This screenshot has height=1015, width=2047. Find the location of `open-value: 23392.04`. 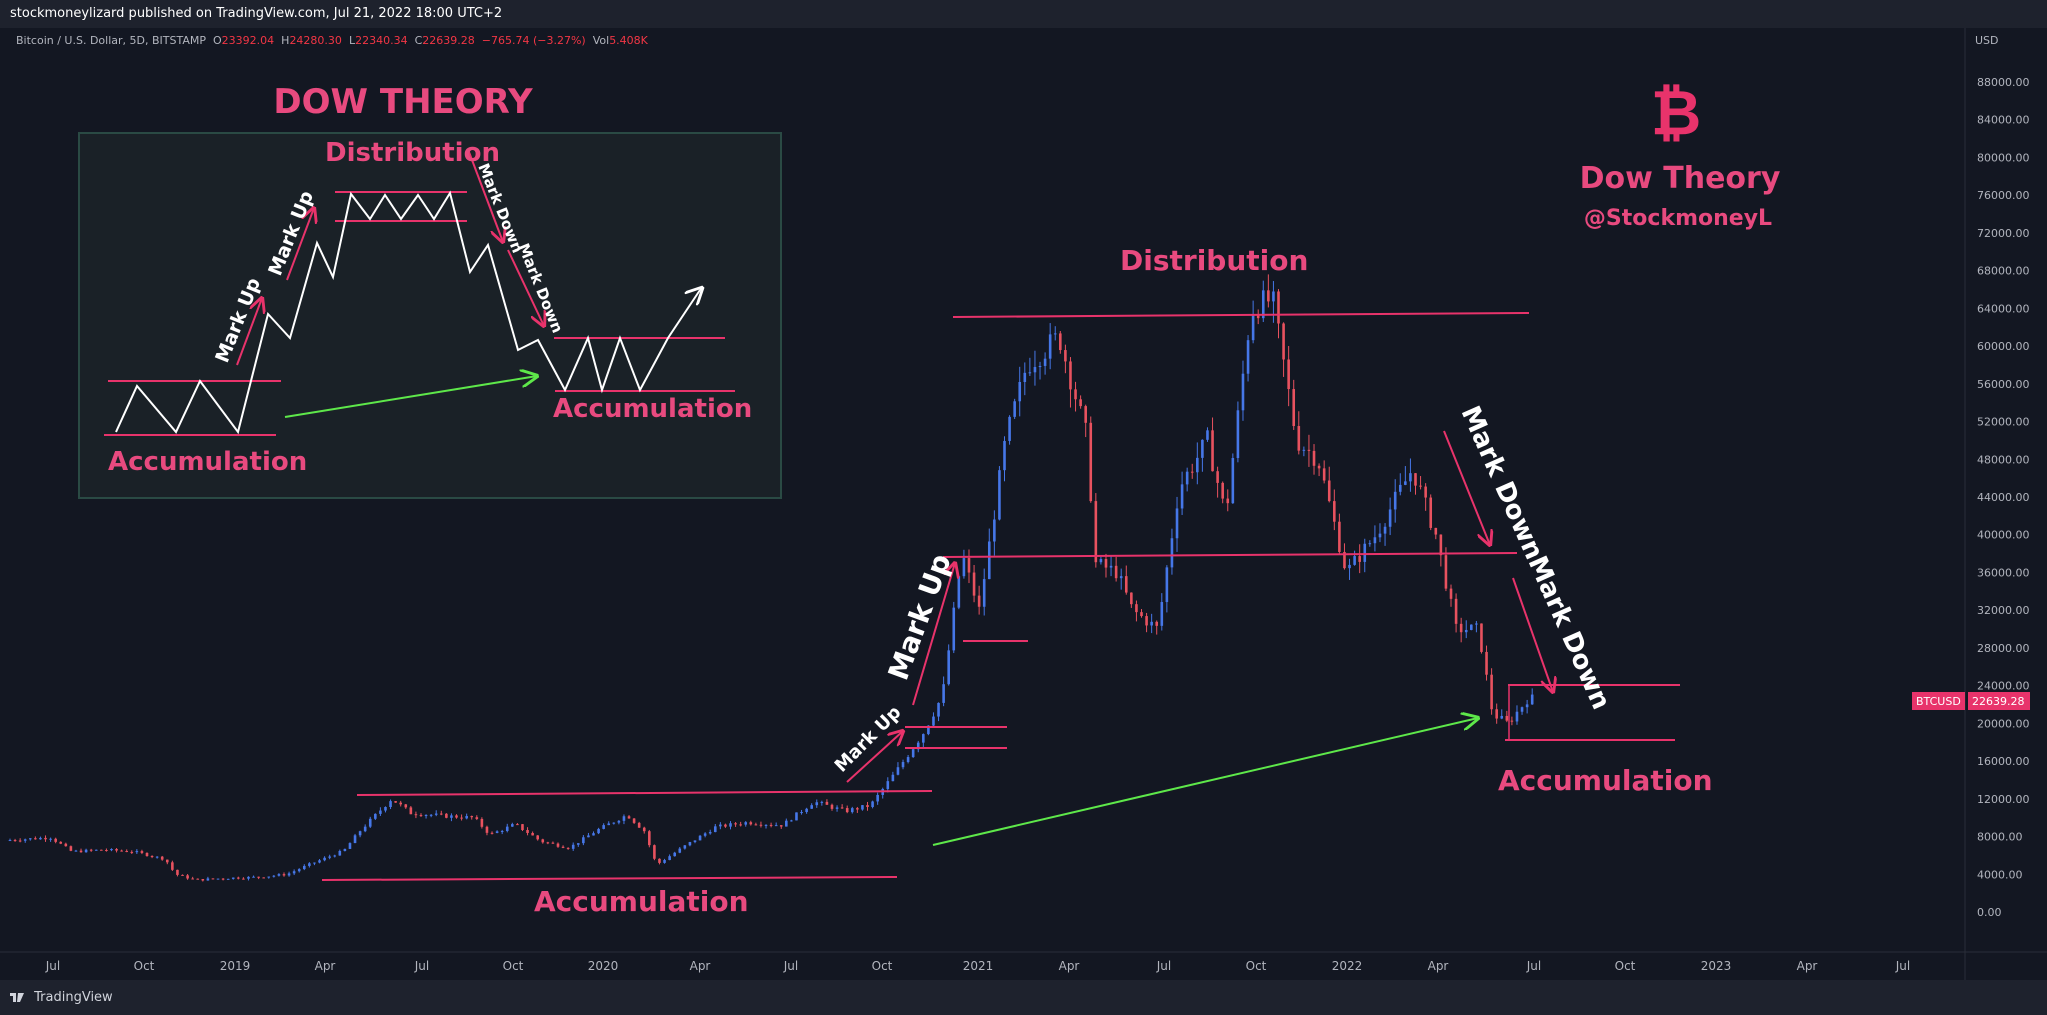

open-value: 23392.04 is located at coordinates (248, 40).